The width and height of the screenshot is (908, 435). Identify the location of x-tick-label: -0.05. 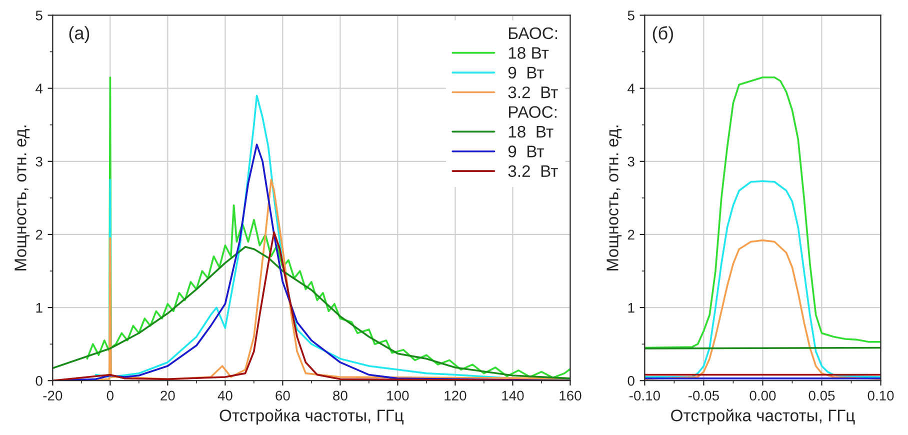
(703, 395).